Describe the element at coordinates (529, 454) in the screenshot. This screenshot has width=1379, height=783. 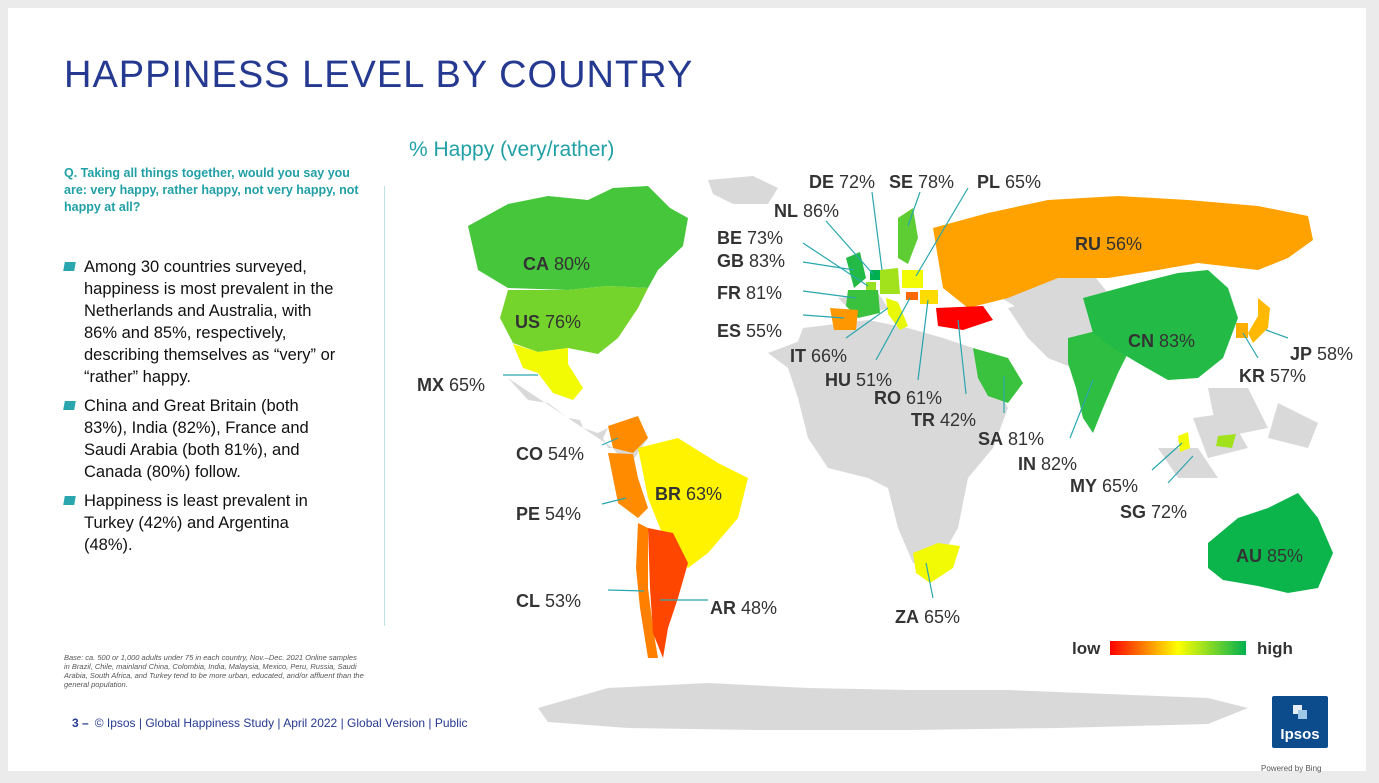
I see `country-code: CO` at that location.